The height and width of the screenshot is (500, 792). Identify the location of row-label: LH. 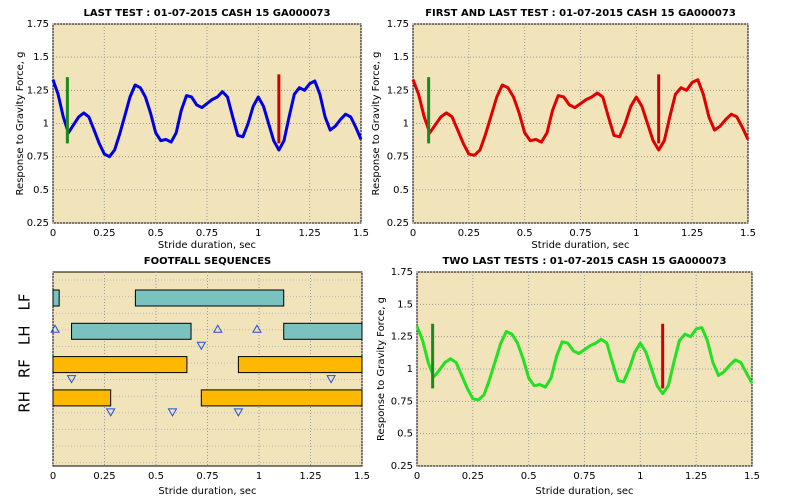
(25, 335).